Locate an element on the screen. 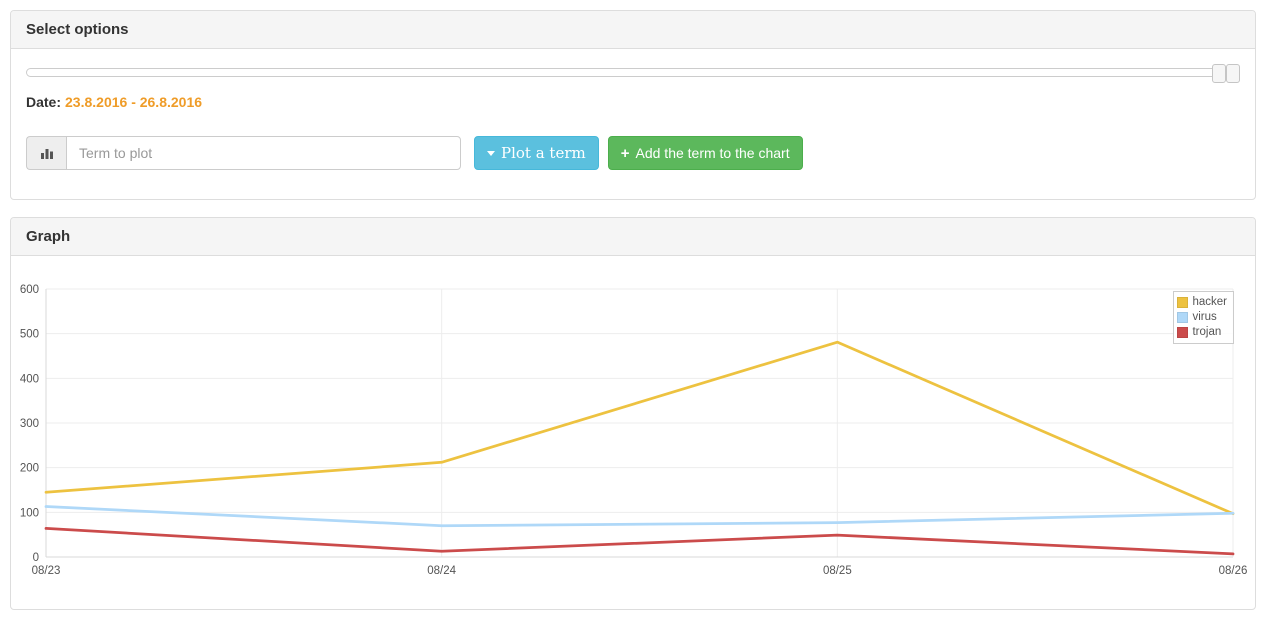 This screenshot has height=637, width=1266. series-line-trojan is located at coordinates (639, 541).